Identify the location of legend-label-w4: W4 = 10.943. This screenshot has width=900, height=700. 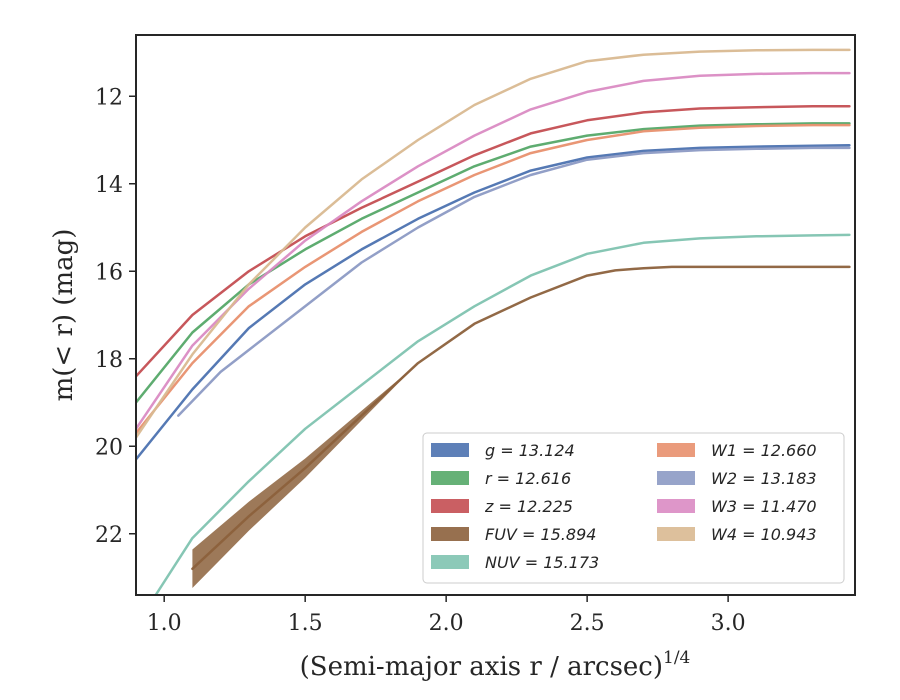
(764, 534).